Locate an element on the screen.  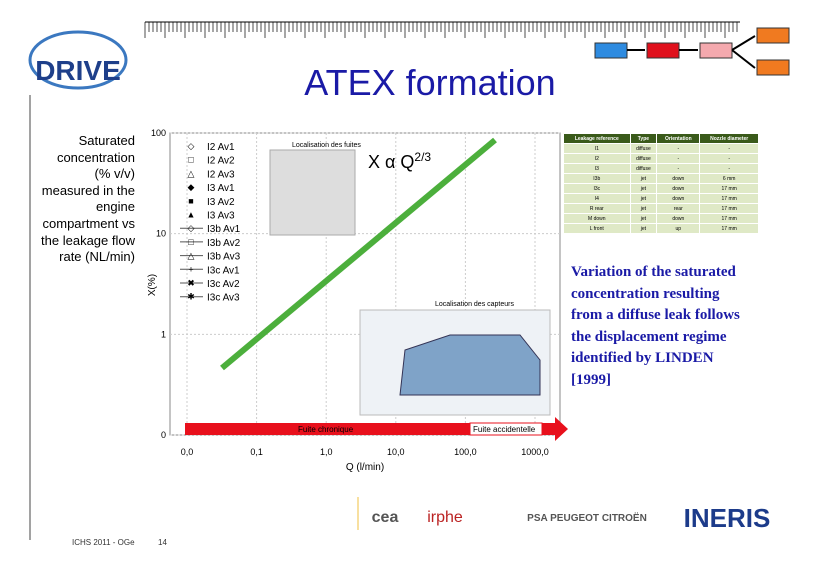
legend-label: I2 Av3 is located at coordinates (221, 174).